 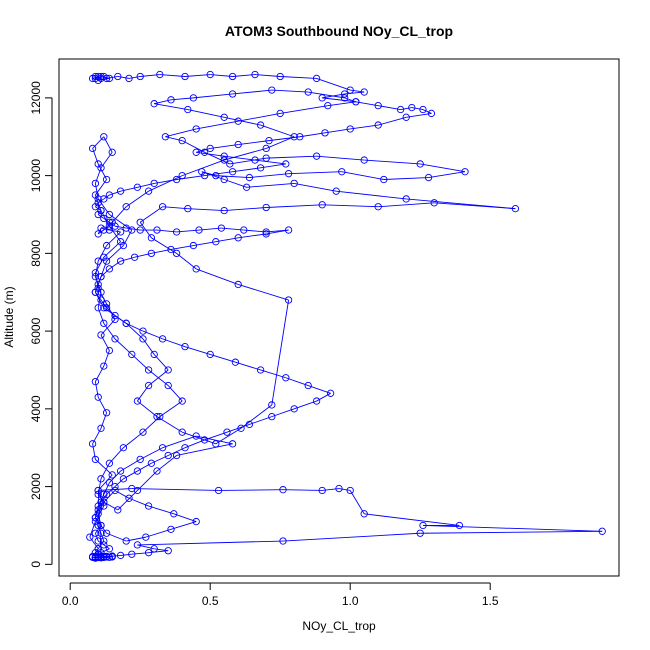 What do you see at coordinates (490, 601) in the screenshot?
I see `x-tick-label: 1.5` at bounding box center [490, 601].